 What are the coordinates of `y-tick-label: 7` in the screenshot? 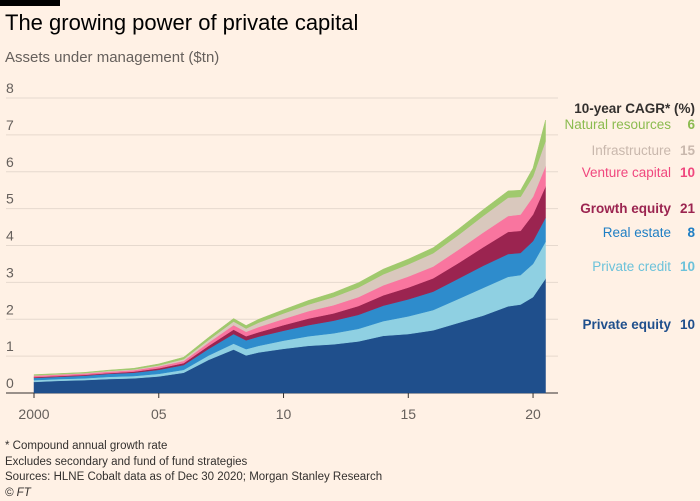 It's located at (10, 125).